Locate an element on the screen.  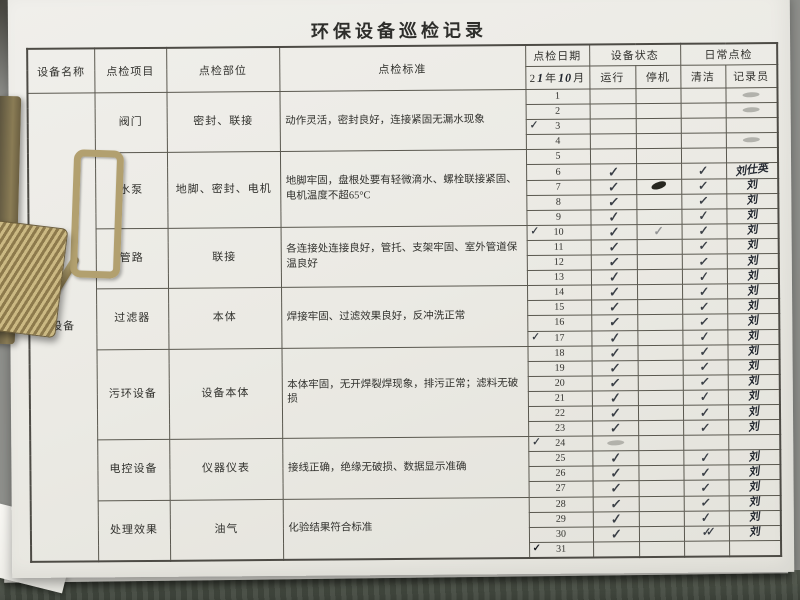
group-part-cell: 联接 is located at coordinates (224, 258).